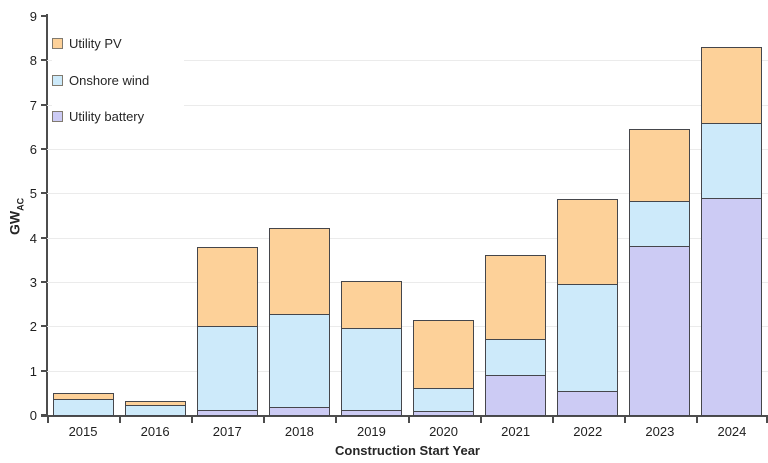  I want to click on y-tick-label-2: 2, so click(33, 327).